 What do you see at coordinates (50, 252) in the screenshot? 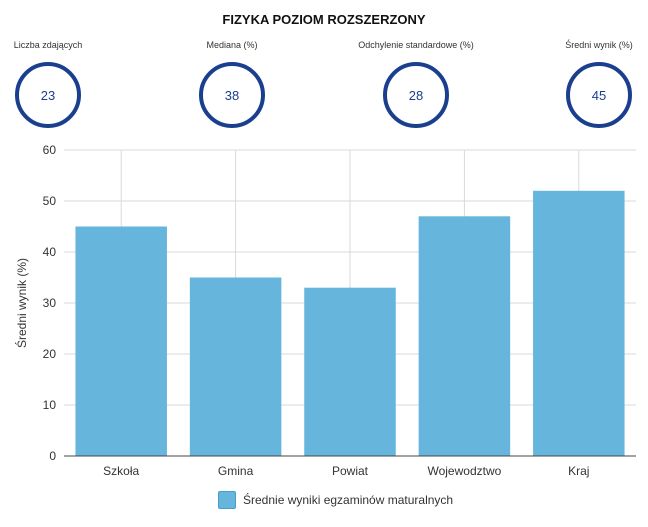
I see `y-tick-label: 40` at bounding box center [50, 252].